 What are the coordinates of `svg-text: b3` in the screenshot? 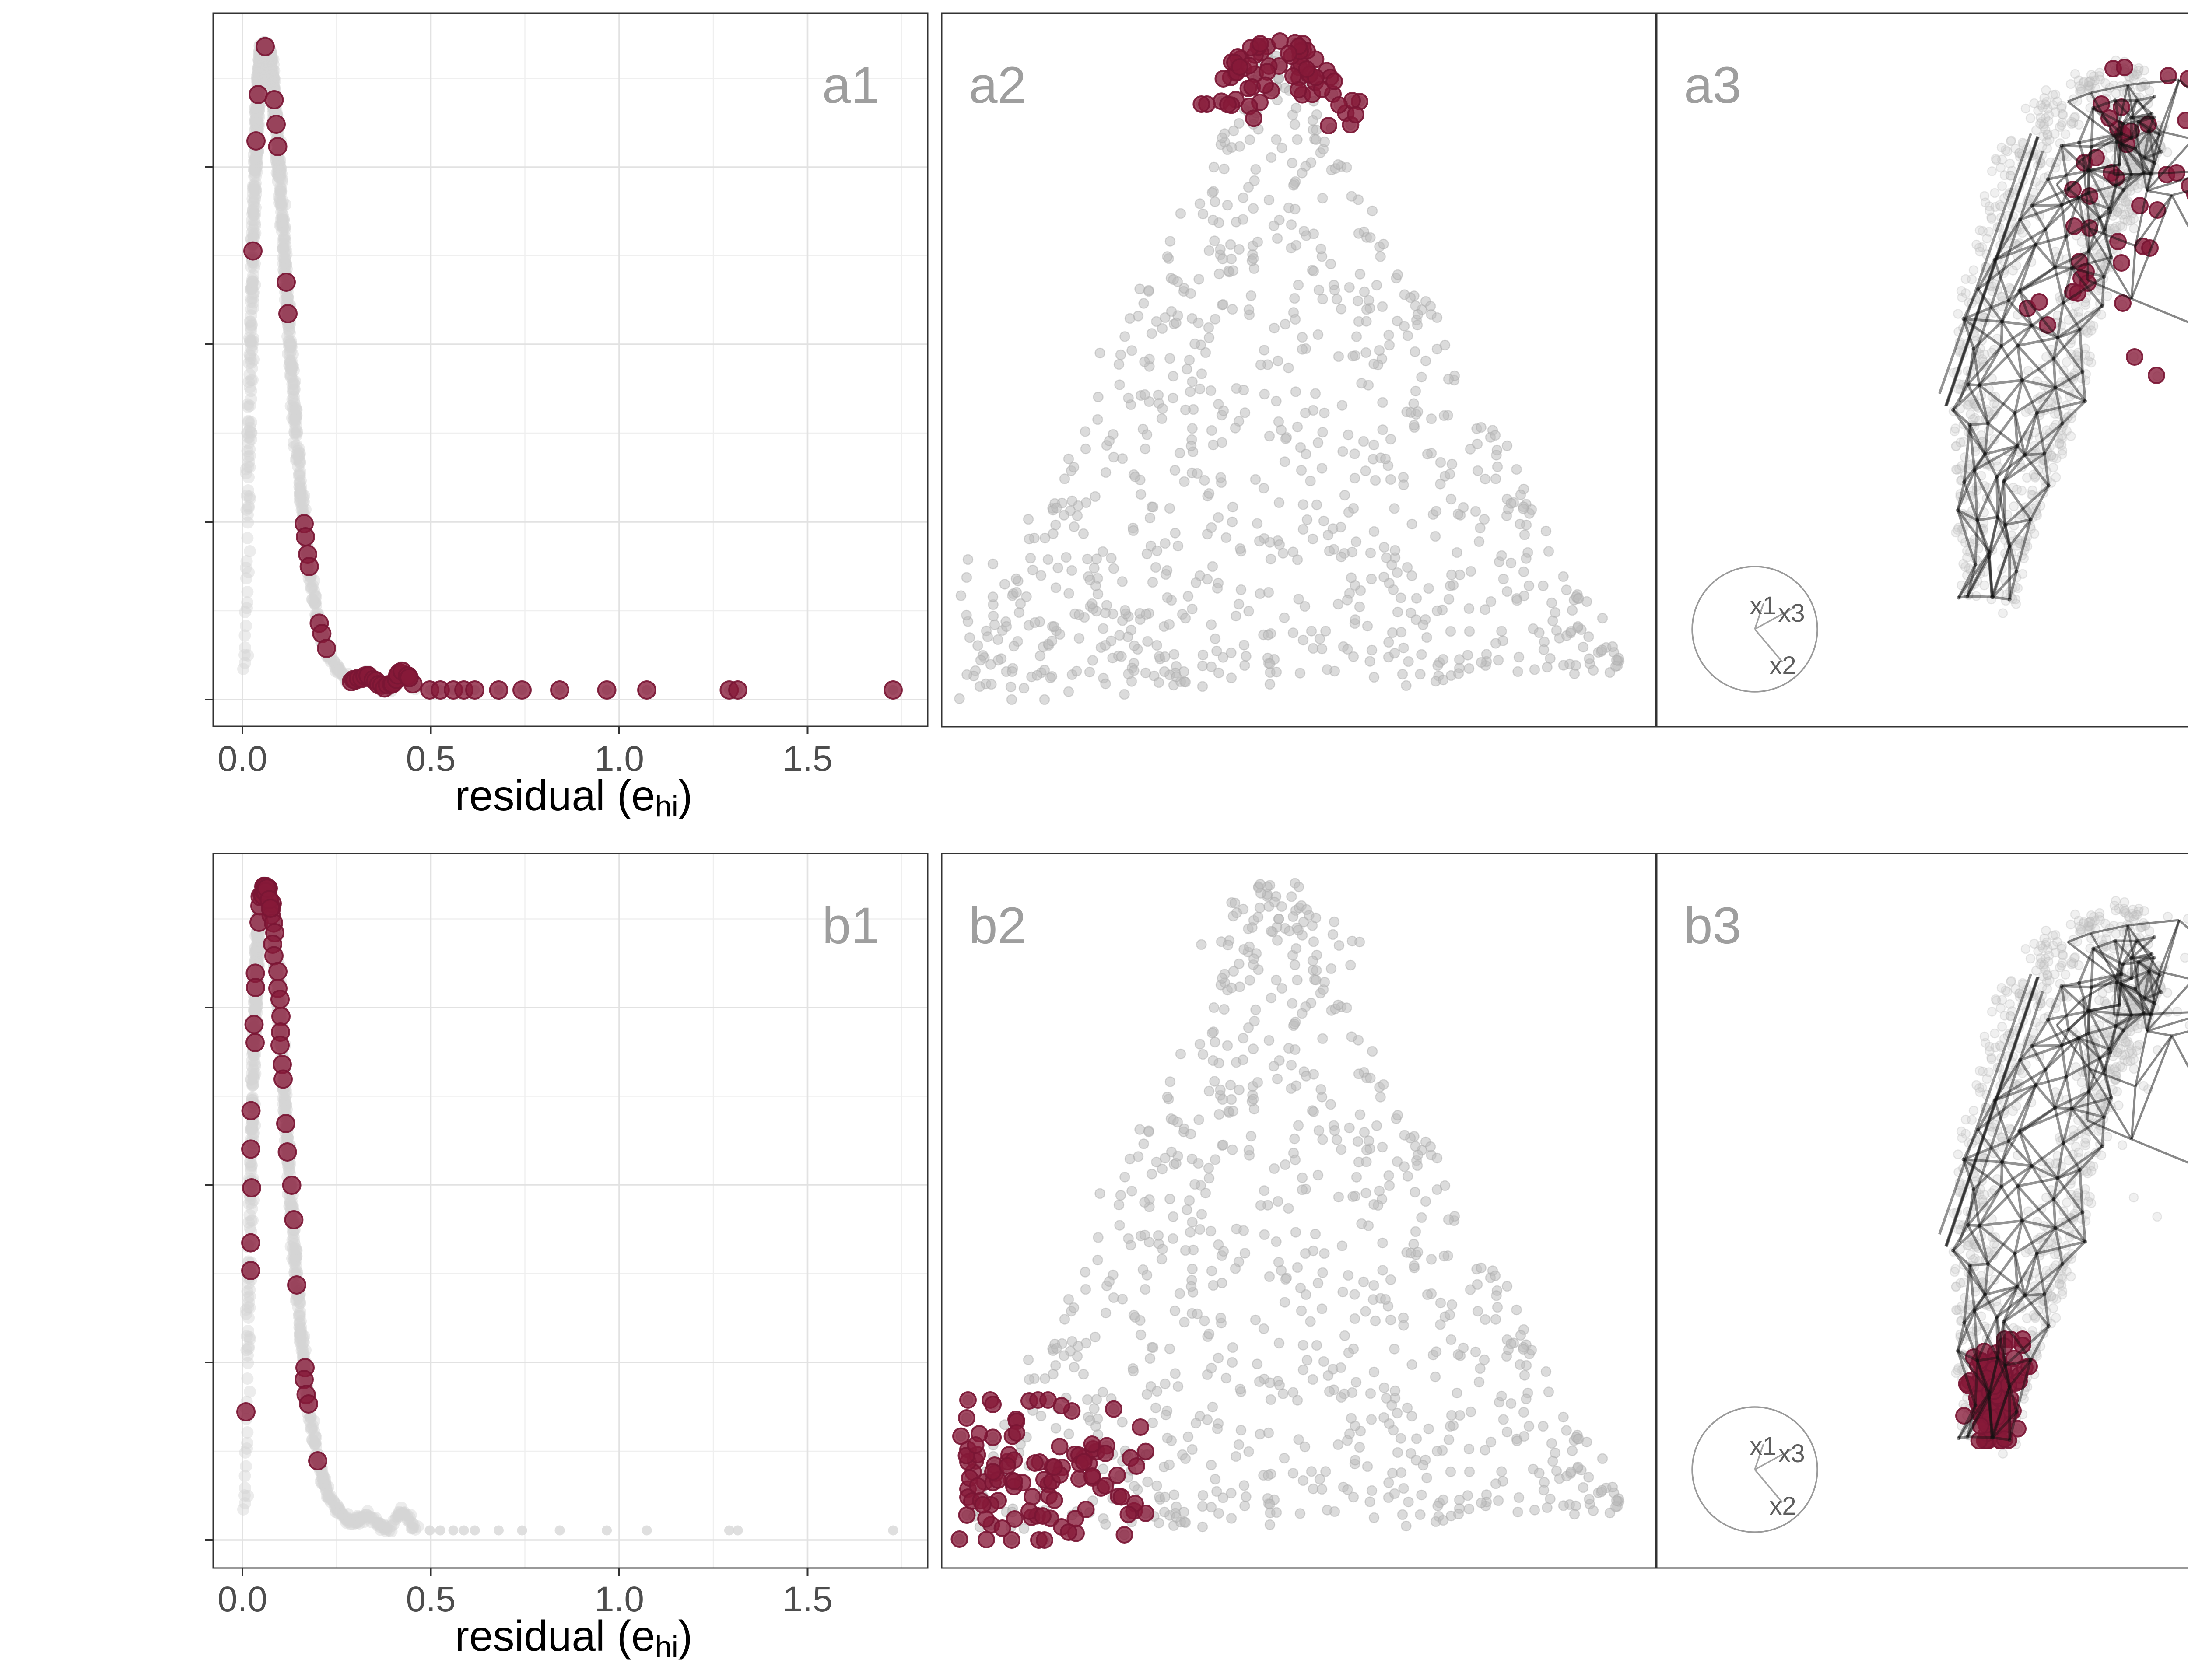 It's located at (1712, 926).